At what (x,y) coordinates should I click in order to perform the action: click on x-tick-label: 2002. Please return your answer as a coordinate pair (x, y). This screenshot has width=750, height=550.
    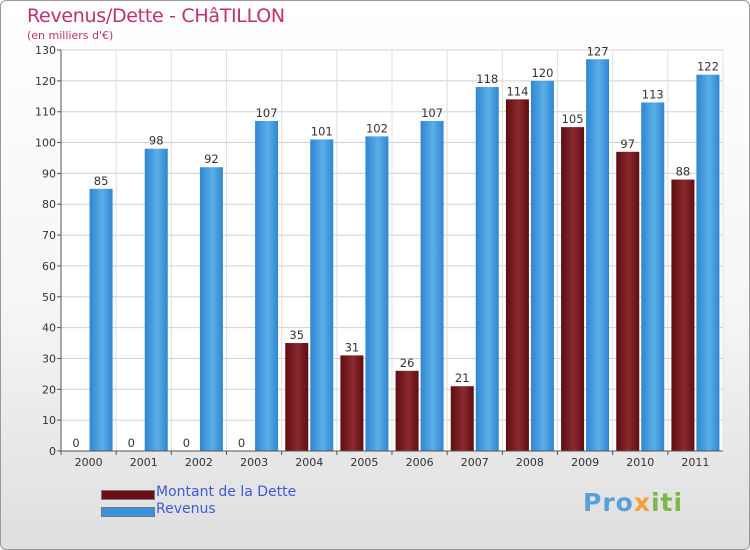
    Looking at the image, I should click on (199, 462).